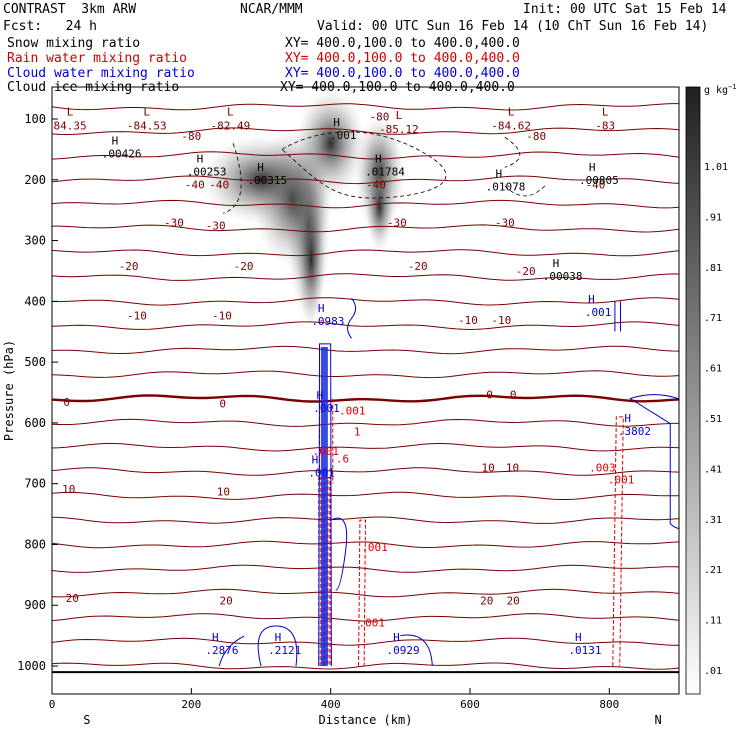 The image size is (740, 740). Describe the element at coordinates (101, 73) in the screenshot. I see `legend-cloud-name: Cloud water mixing ratio` at that location.